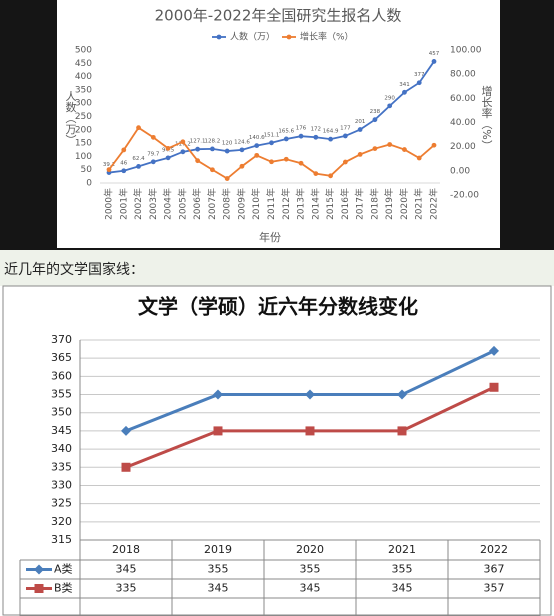  I want to click on y-tick-label: 500, so click(83, 51).